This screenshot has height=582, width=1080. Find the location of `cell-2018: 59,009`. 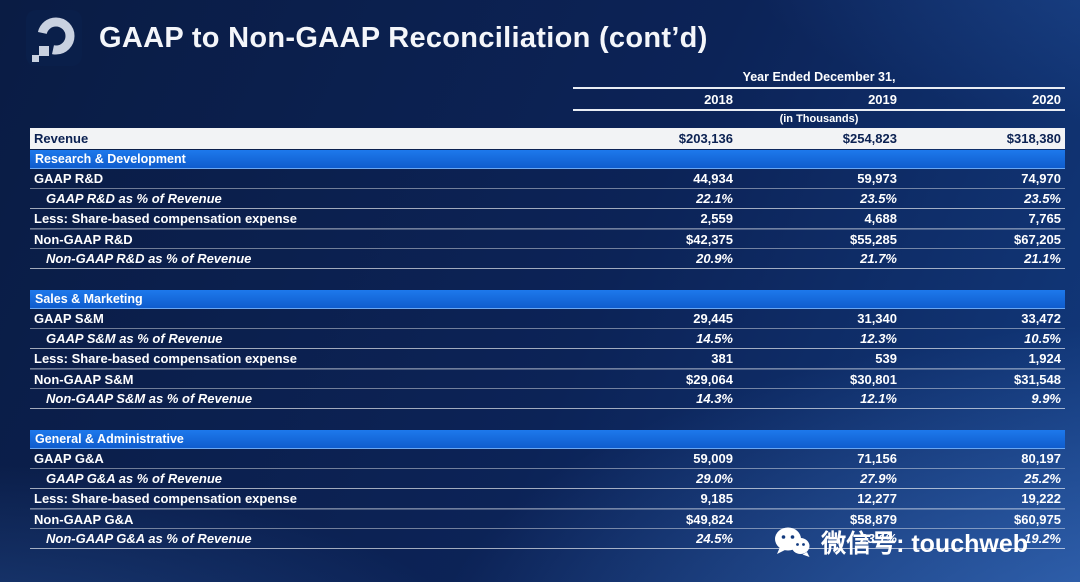

cell-2018: 59,009 is located at coordinates (713, 458).